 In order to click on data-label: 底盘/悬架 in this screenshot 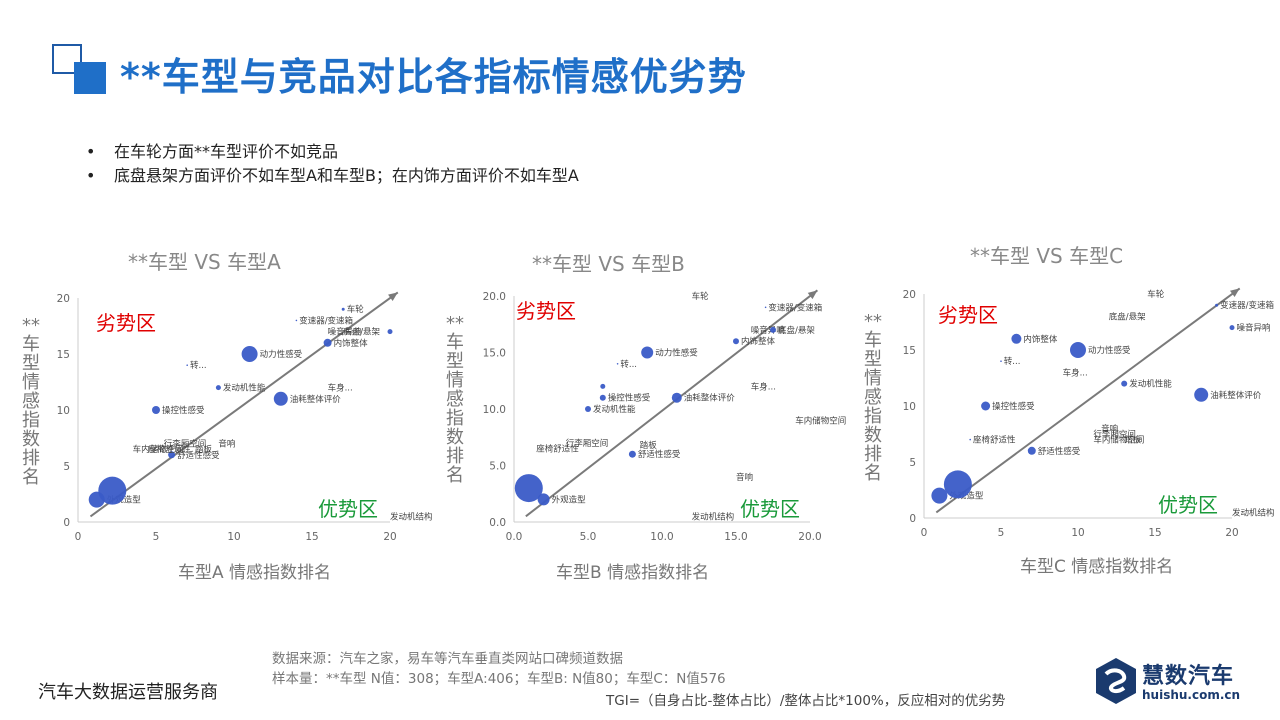, I will do `click(361, 332)`.